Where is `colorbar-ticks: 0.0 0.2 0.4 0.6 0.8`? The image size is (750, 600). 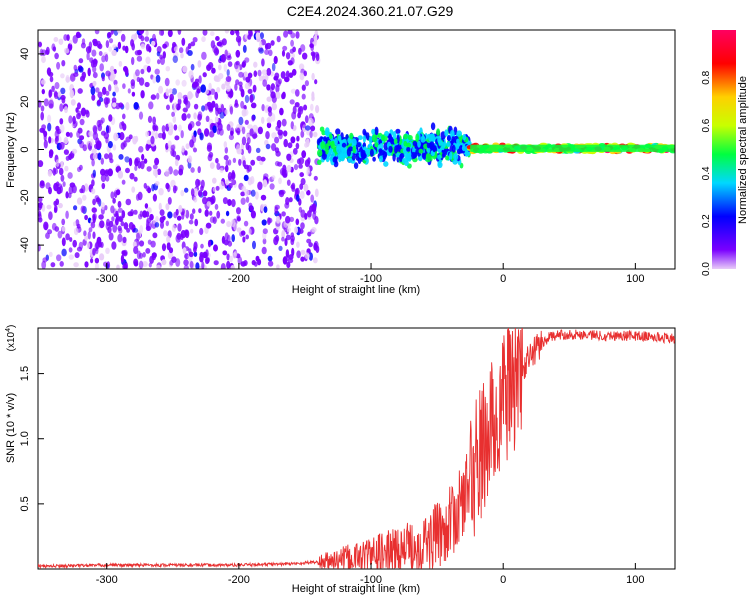
colorbar-ticks: 0.0 0.2 0.4 0.6 0.8 is located at coordinates (706, 173).